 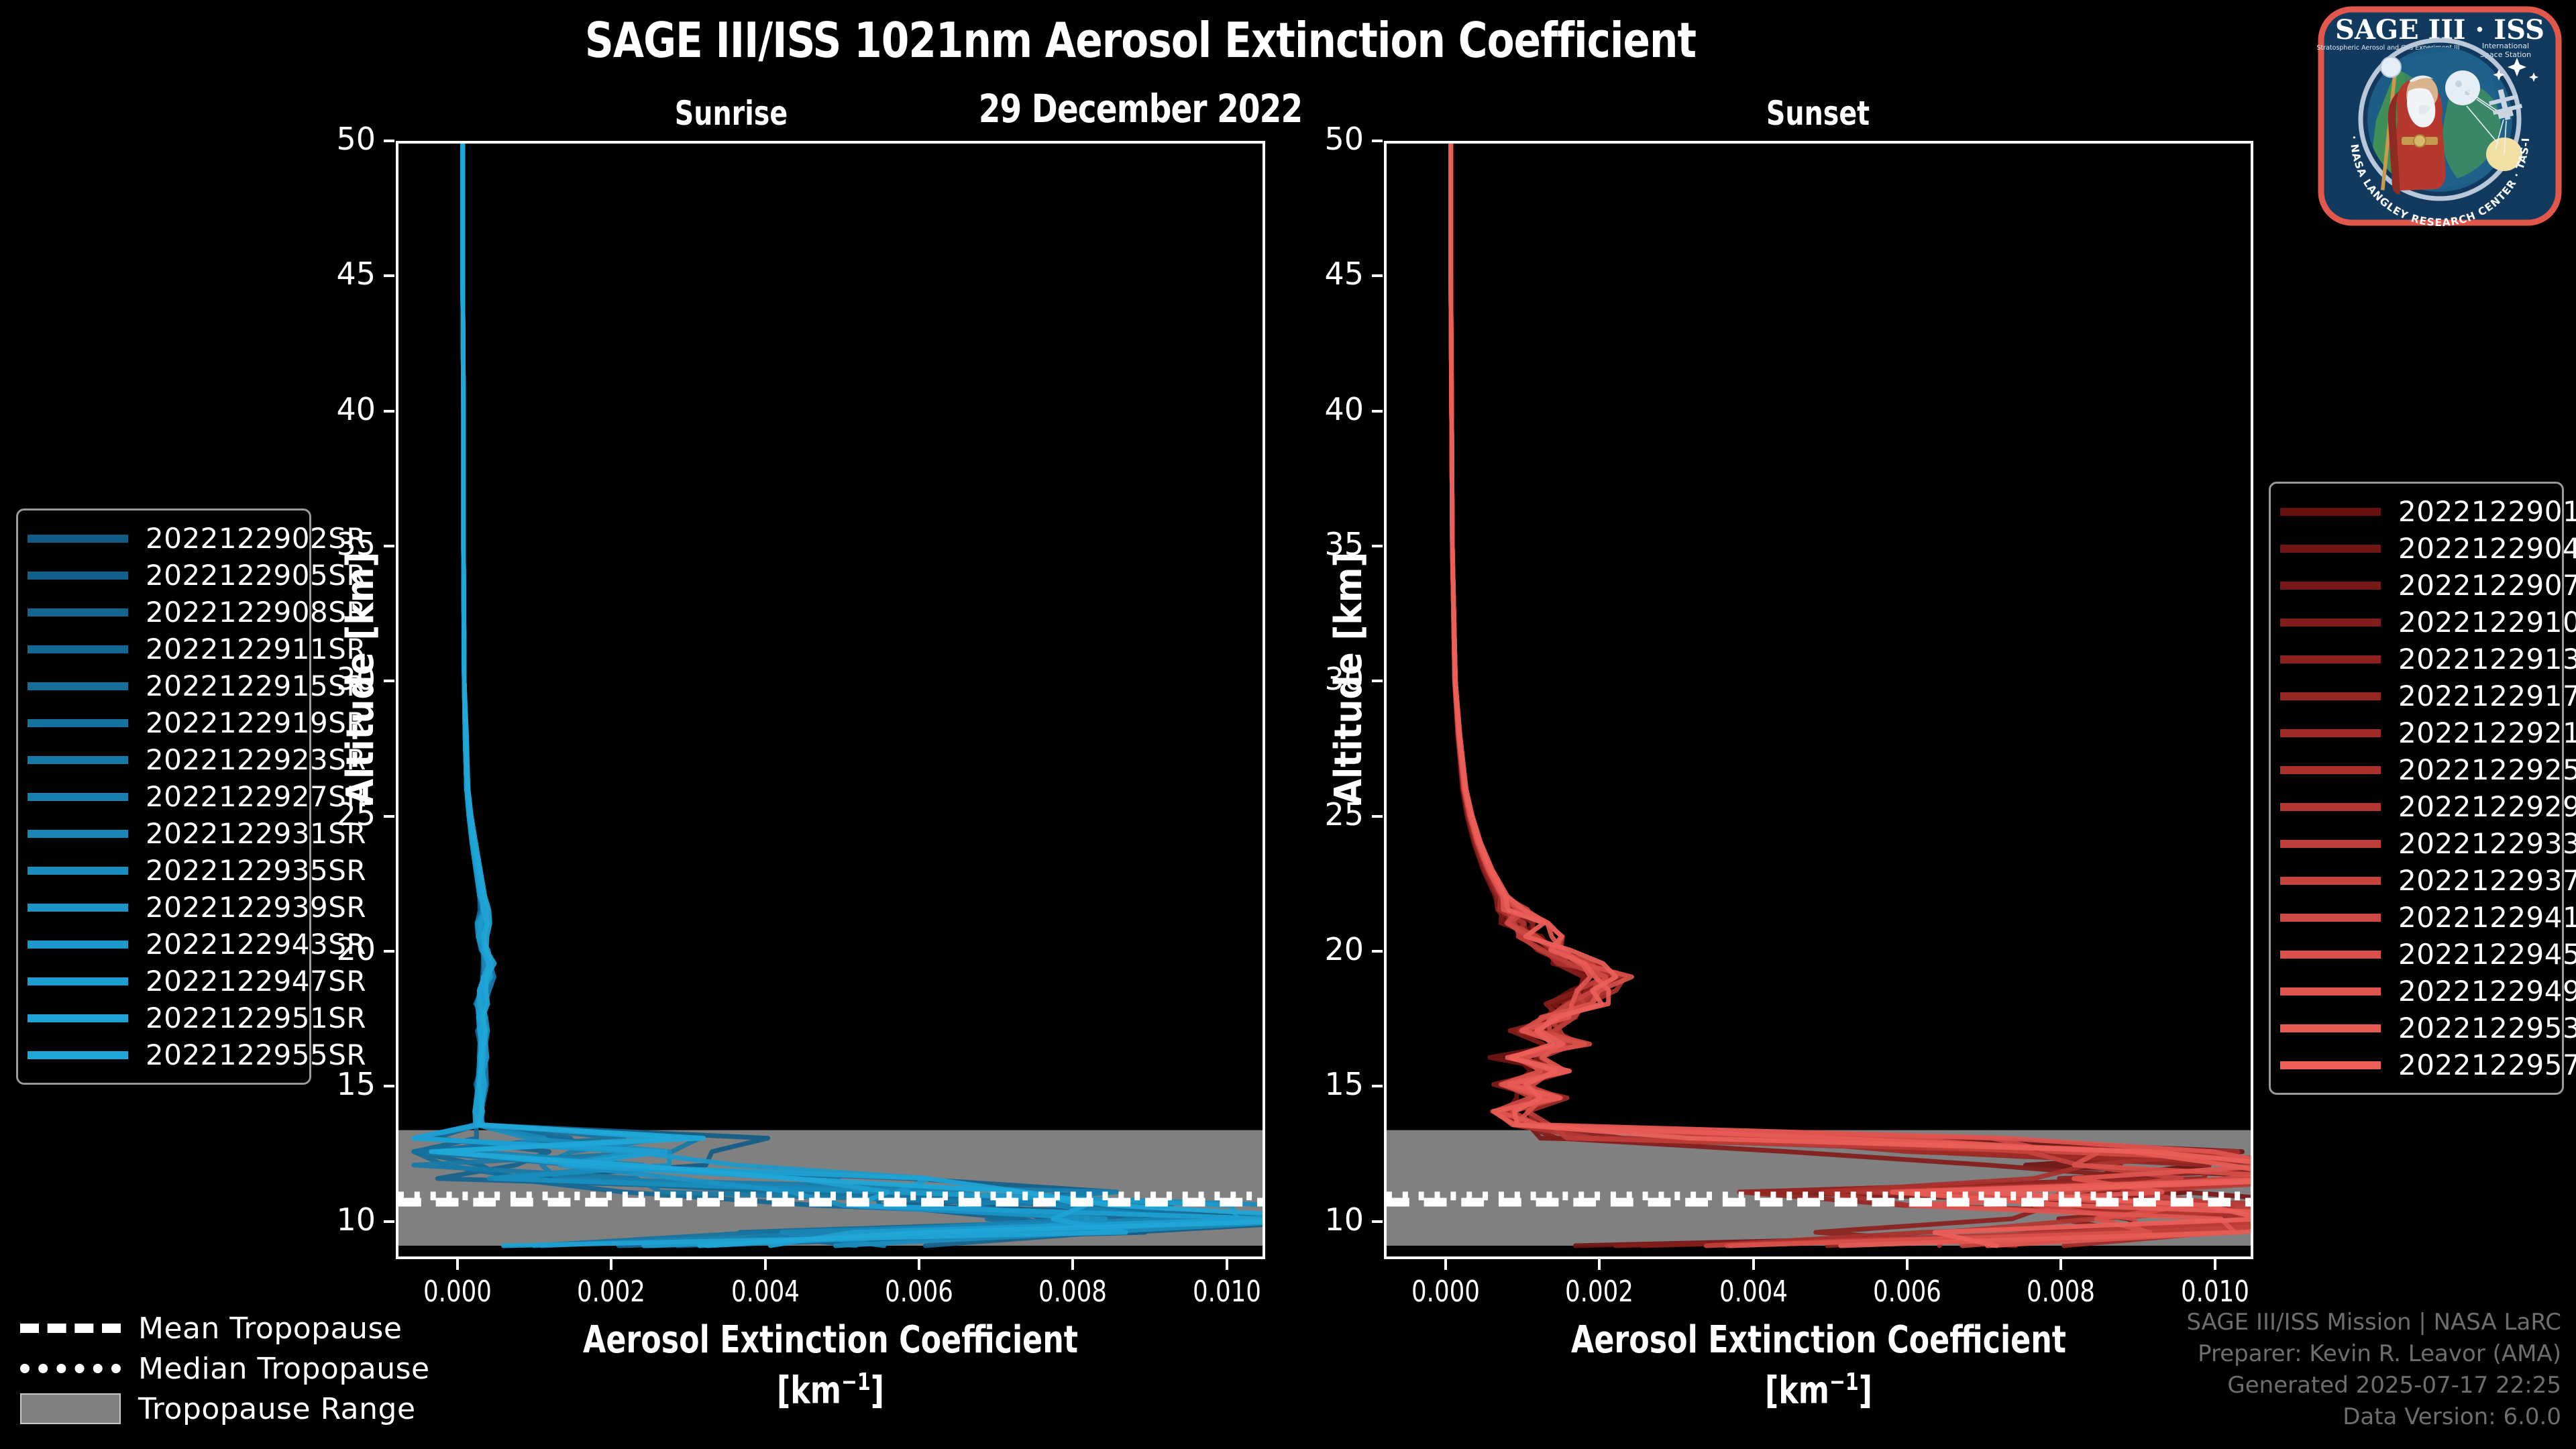 I want to click on legend-sunset-item-row: 2022122901SS, so click(x=2428, y=511).